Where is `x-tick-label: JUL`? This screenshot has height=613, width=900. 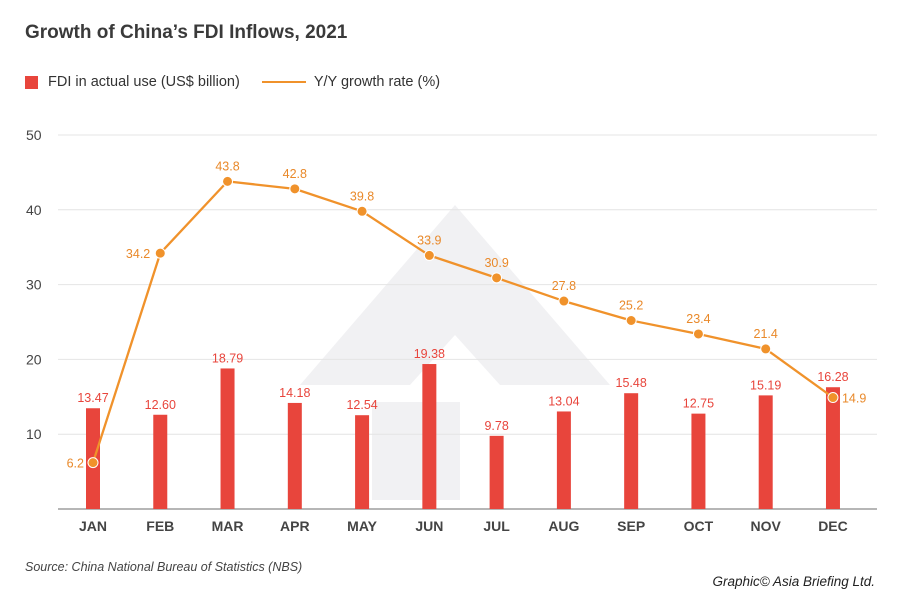
x-tick-label: JUL is located at coordinates (496, 526).